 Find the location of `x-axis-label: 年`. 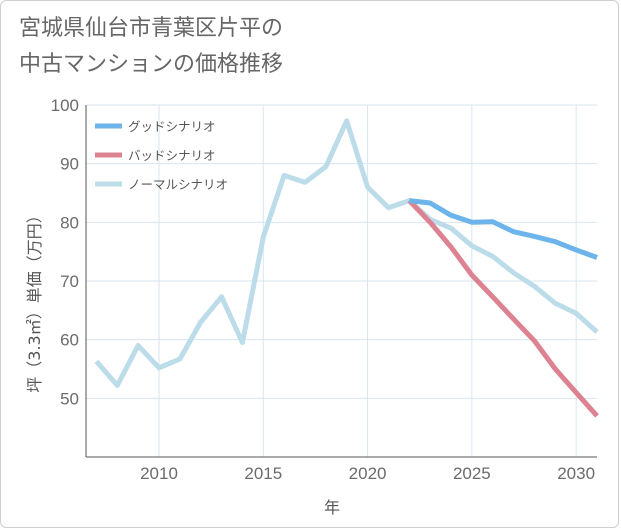

x-axis-label: 年 is located at coordinates (332, 507).